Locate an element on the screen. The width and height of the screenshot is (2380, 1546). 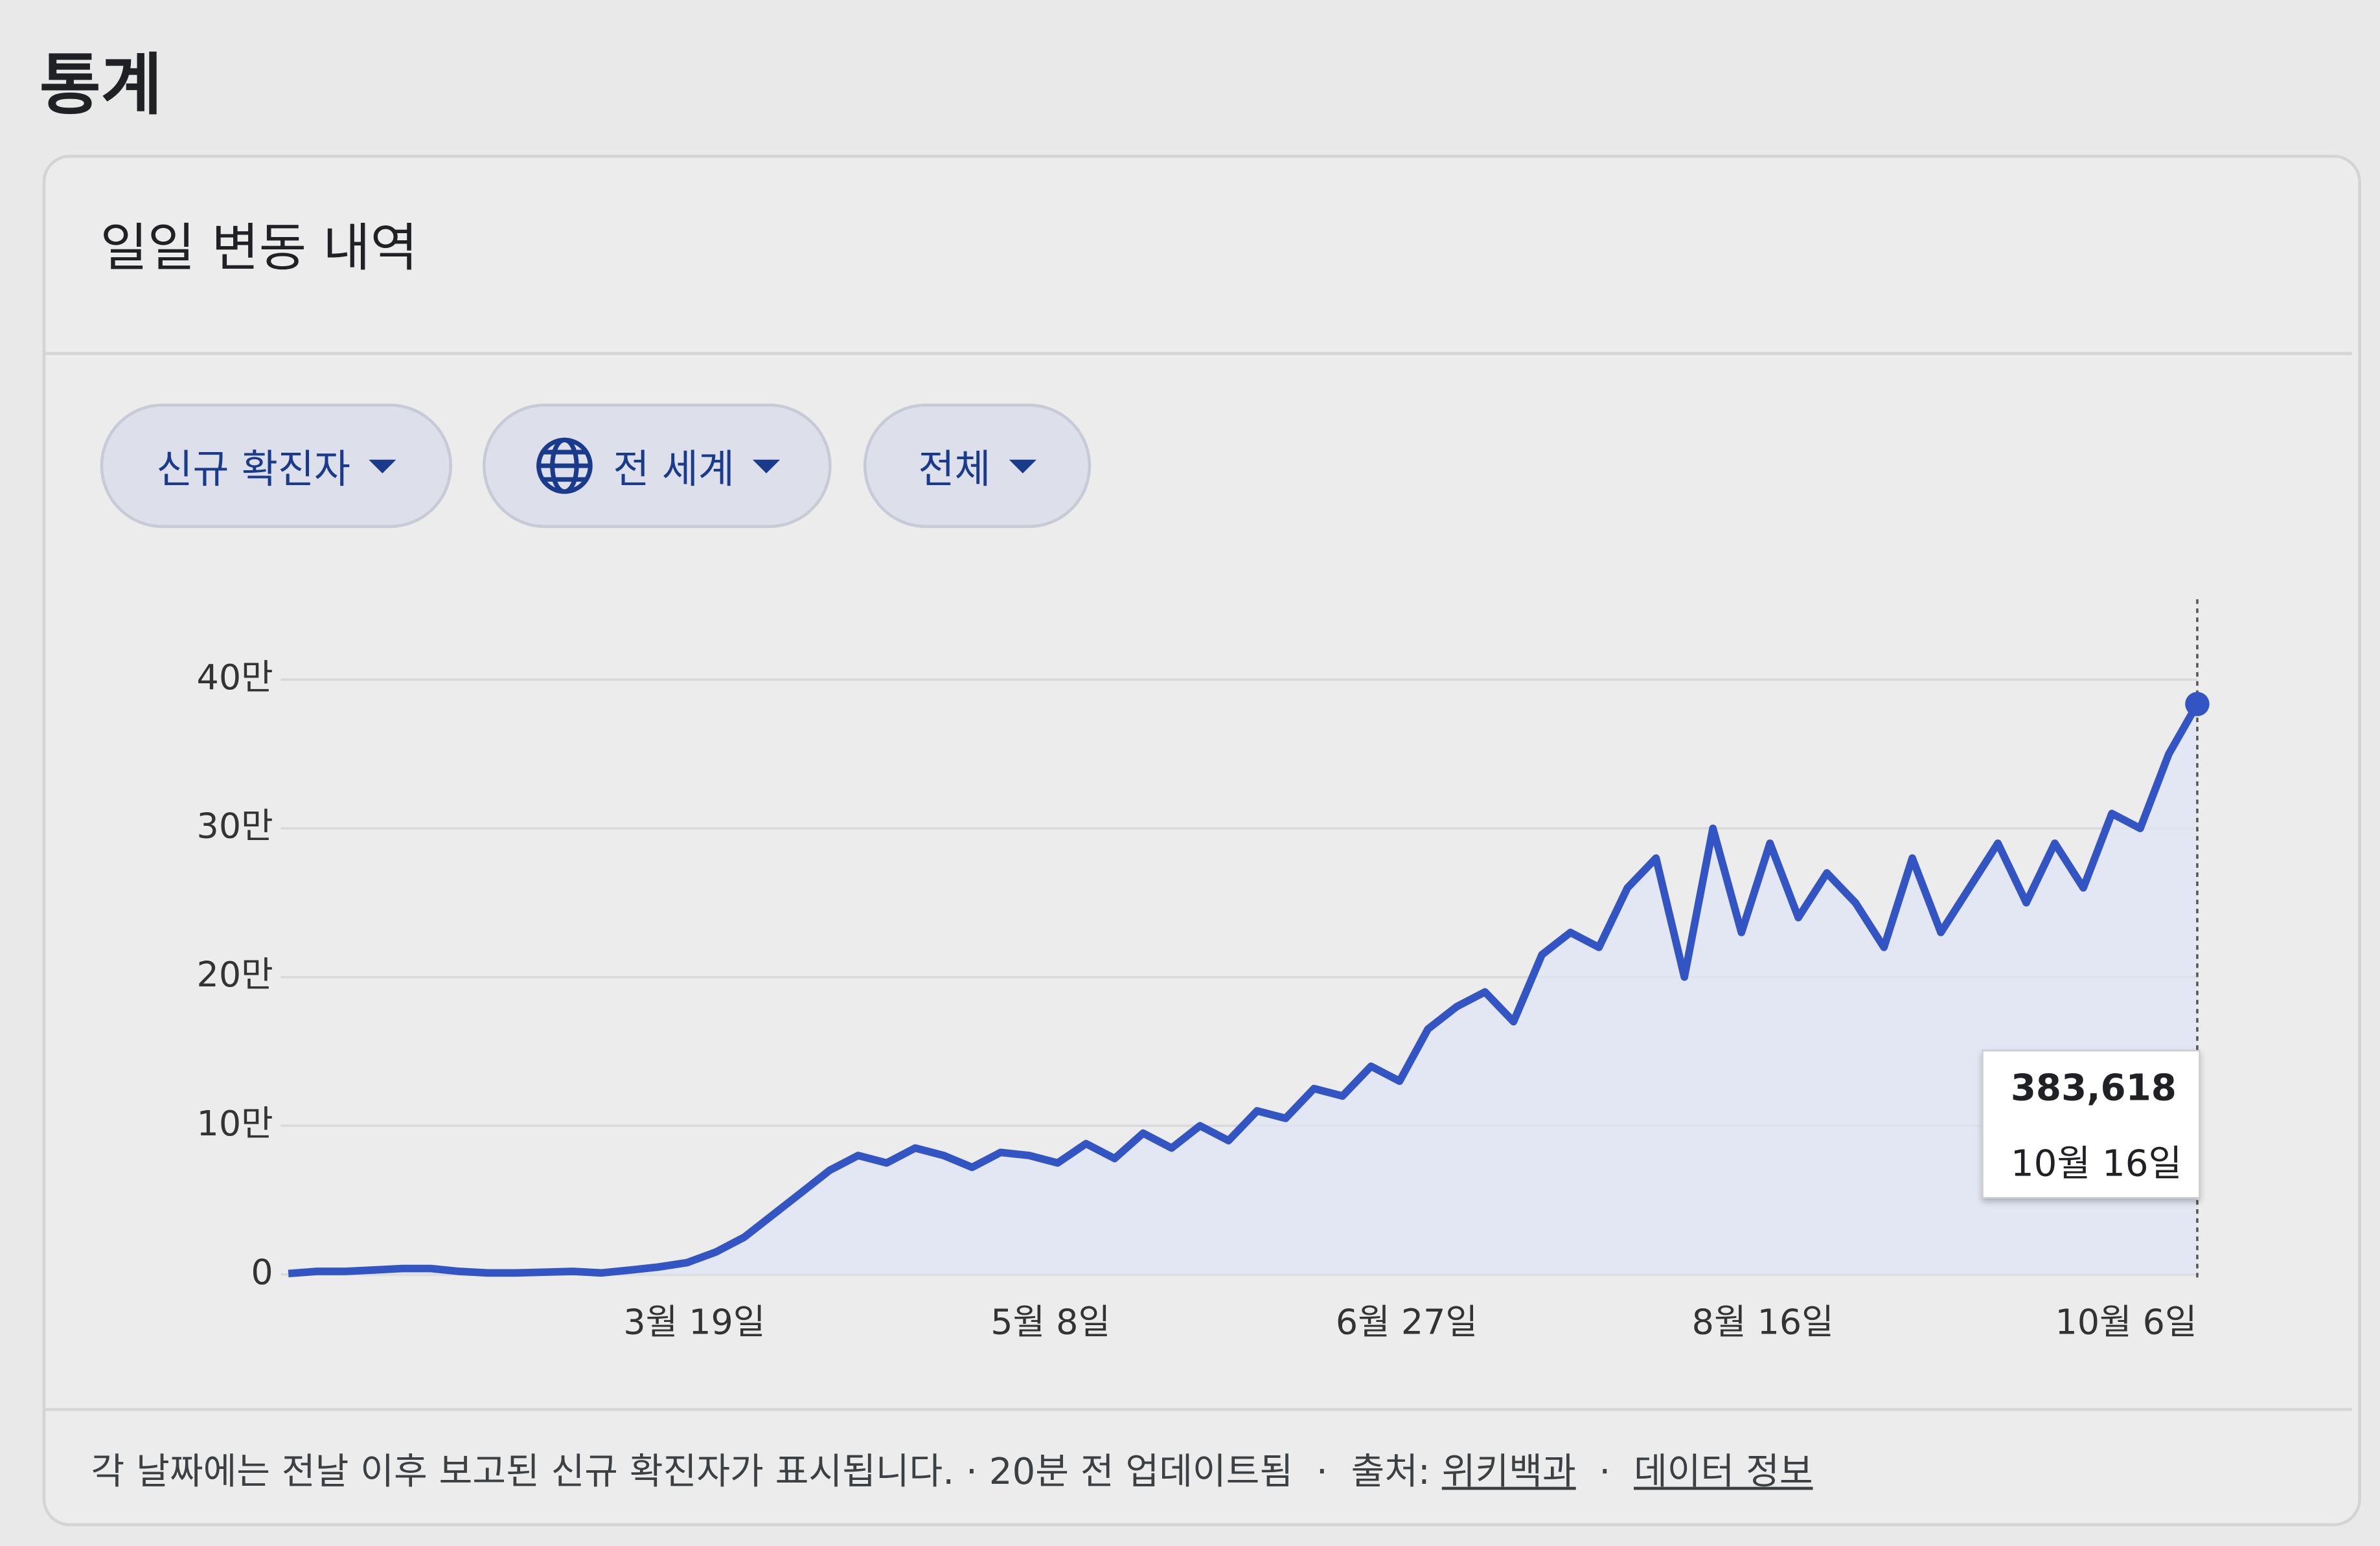
x-tick-label: 8월 16일 is located at coordinates (1763, 1322).